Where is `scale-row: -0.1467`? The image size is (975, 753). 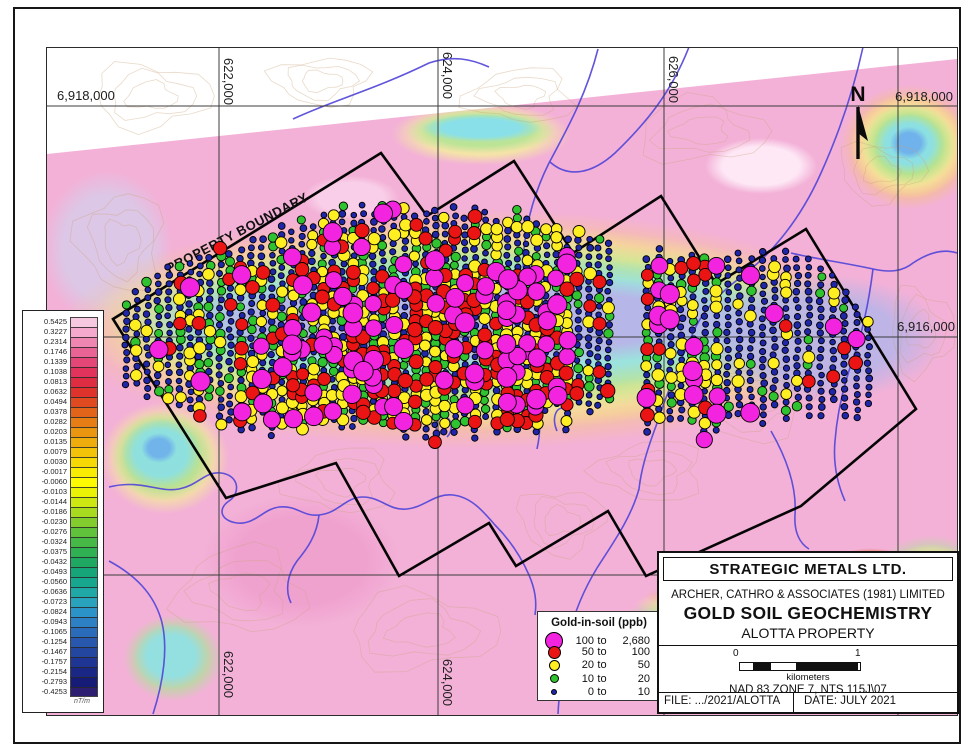 scale-row: -0.1467 is located at coordinates (62, 652).